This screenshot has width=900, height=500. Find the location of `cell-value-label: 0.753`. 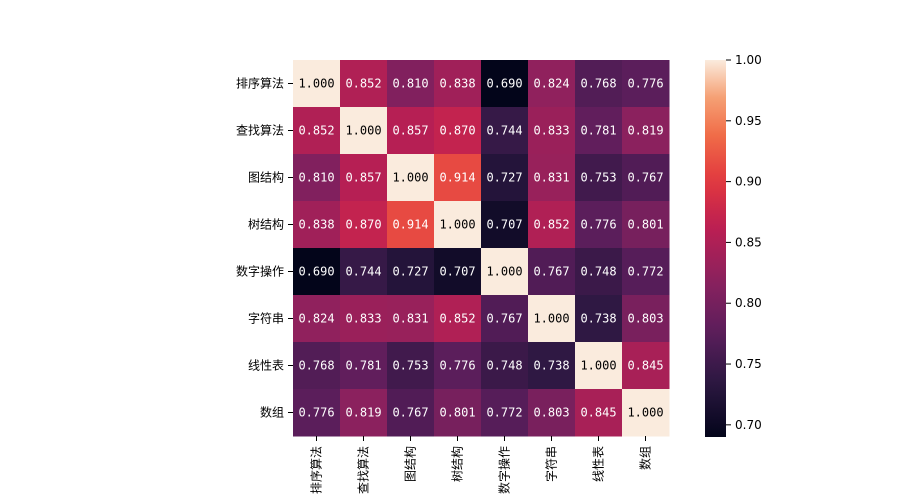

cell-value-label: 0.753 is located at coordinates (598, 178).